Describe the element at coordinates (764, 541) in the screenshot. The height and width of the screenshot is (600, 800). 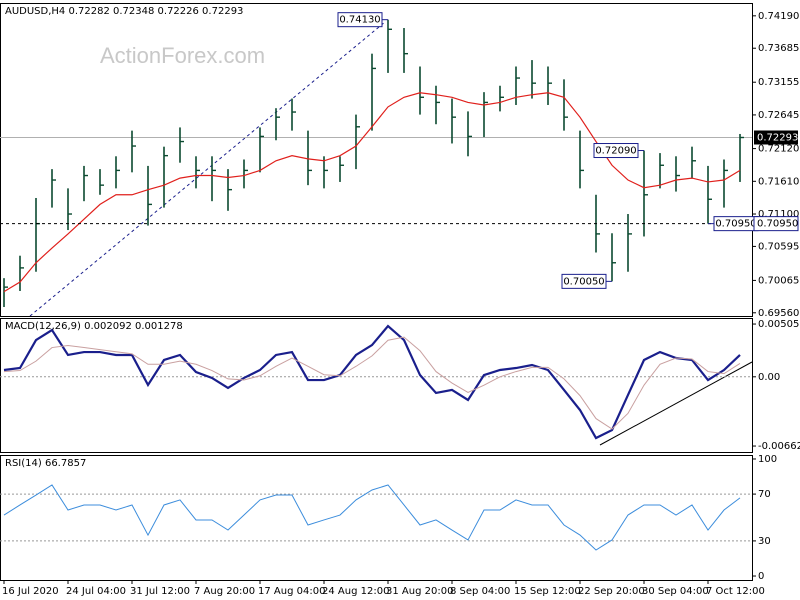
I see `y-tick-label: 30` at that location.